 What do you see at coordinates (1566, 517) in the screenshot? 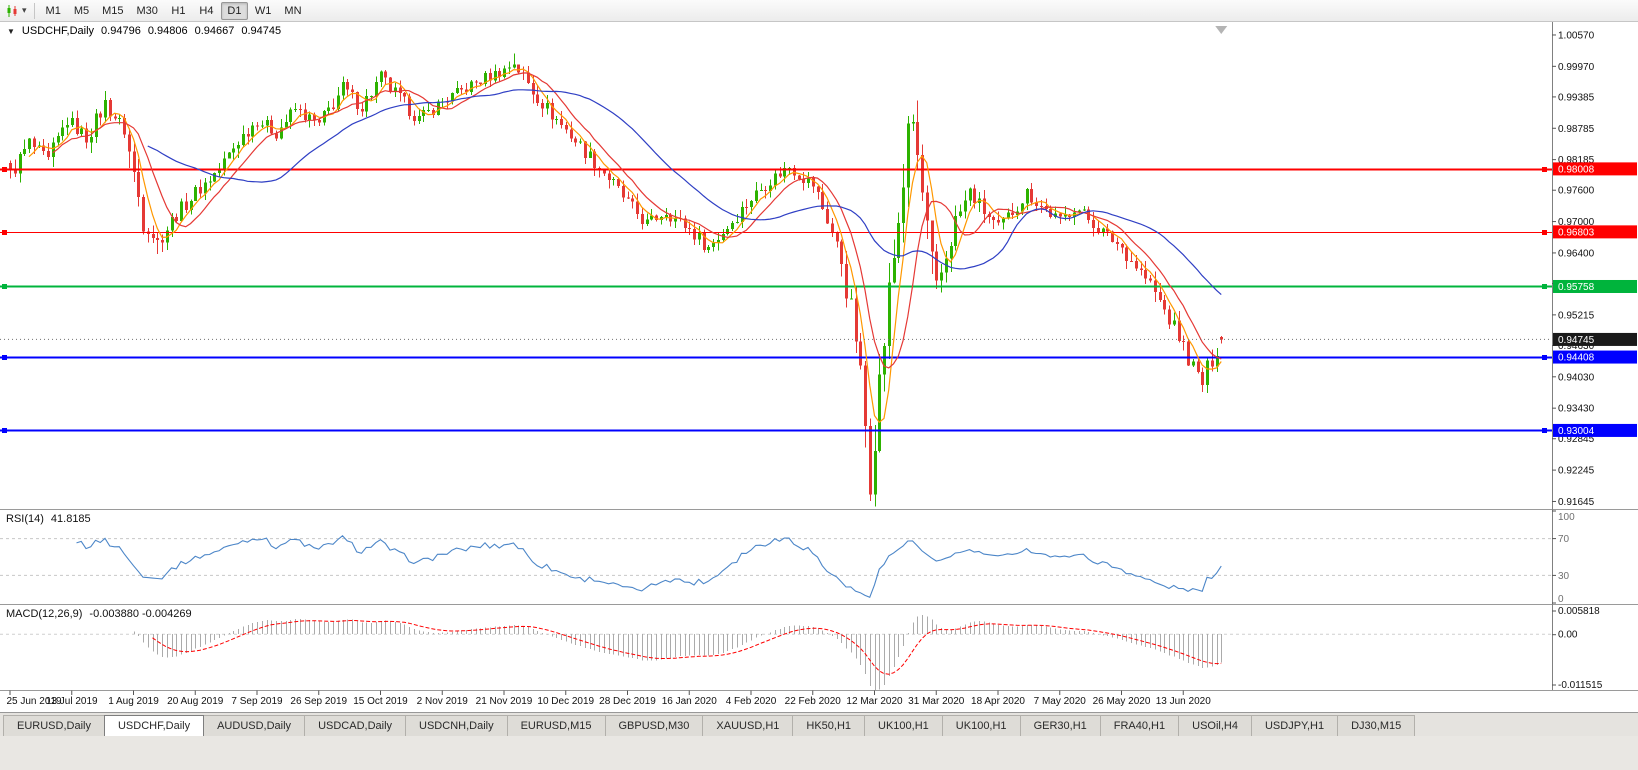
I see `svg-text: 100` at bounding box center [1566, 517].